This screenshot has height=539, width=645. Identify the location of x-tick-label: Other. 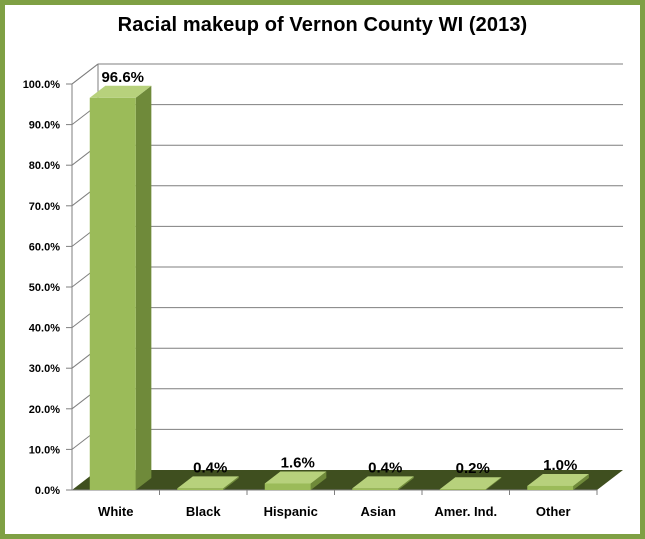
(553, 511).